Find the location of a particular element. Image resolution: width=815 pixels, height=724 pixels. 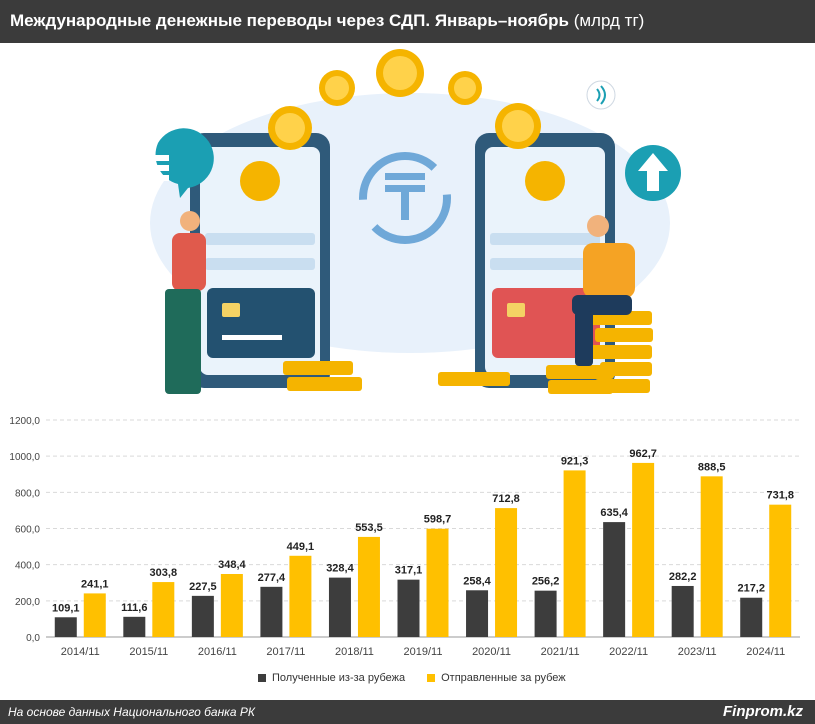

x-tick-label: 2019/11 is located at coordinates (423, 652).